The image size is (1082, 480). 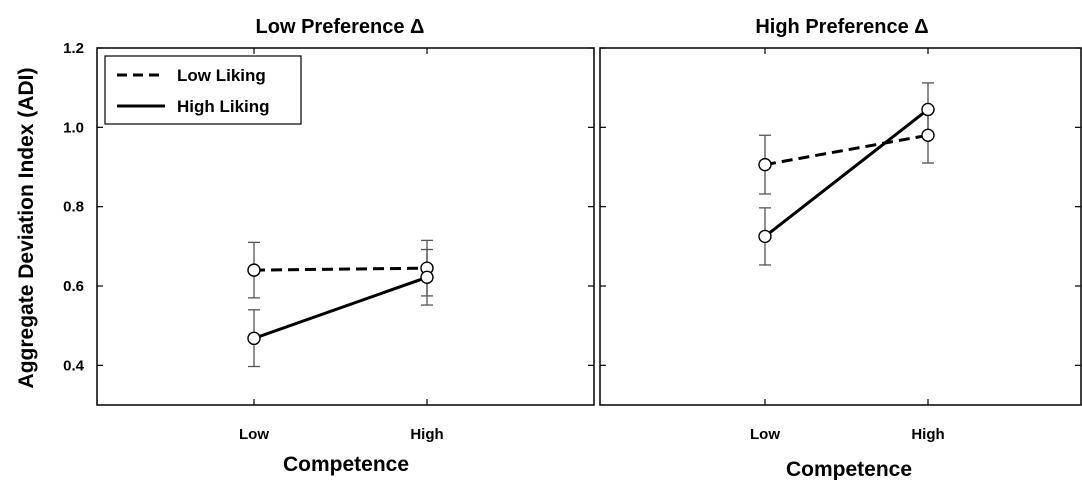 I want to click on legend-box, so click(x=203, y=90).